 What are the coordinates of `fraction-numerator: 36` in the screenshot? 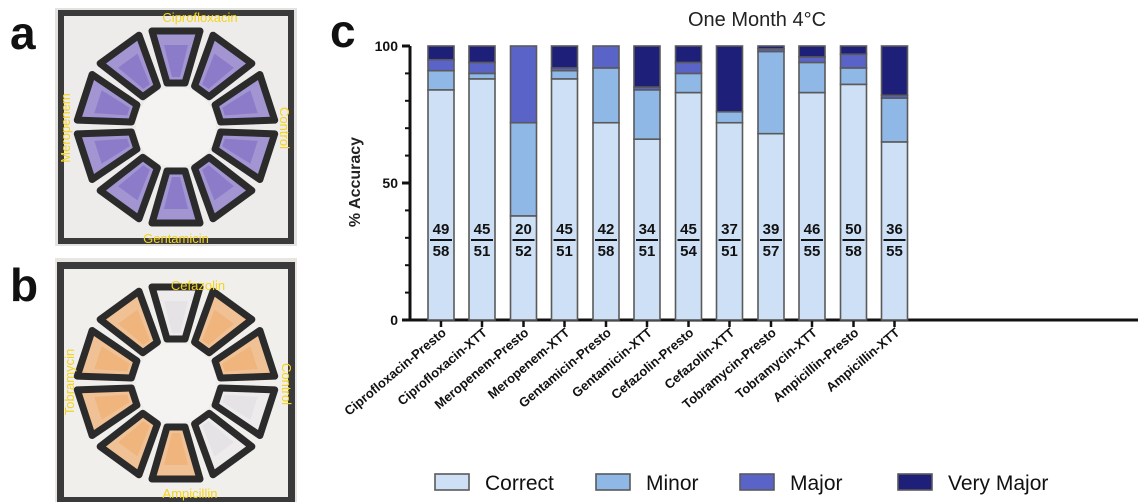 It's located at (894, 229).